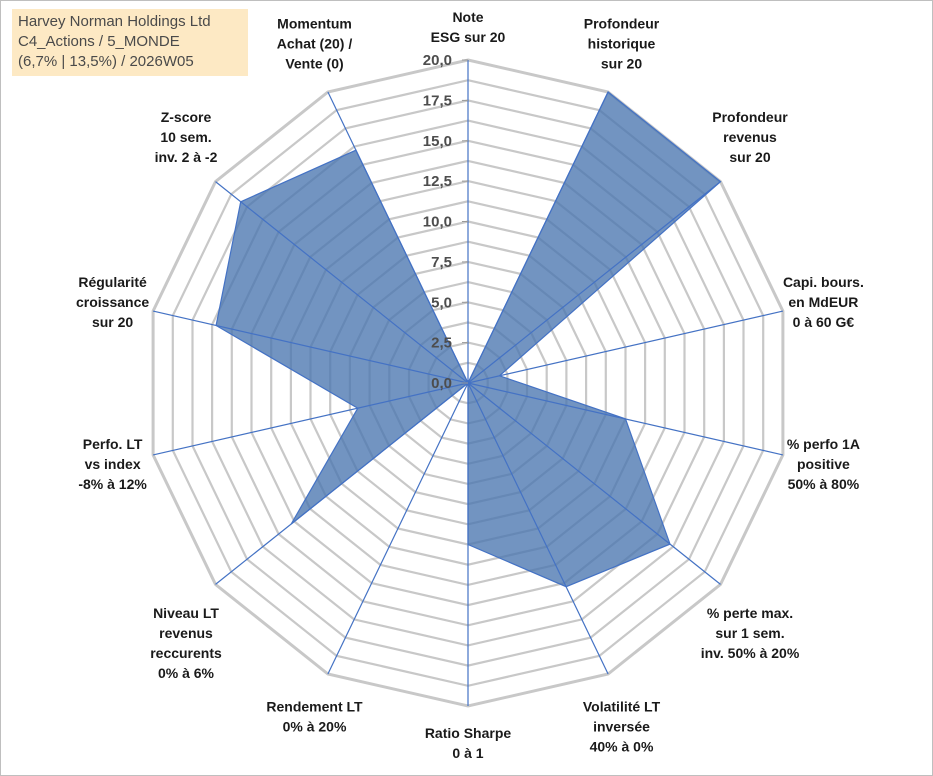 This screenshot has height=776, width=933. I want to click on axis-label-line: historique, so click(622, 43).